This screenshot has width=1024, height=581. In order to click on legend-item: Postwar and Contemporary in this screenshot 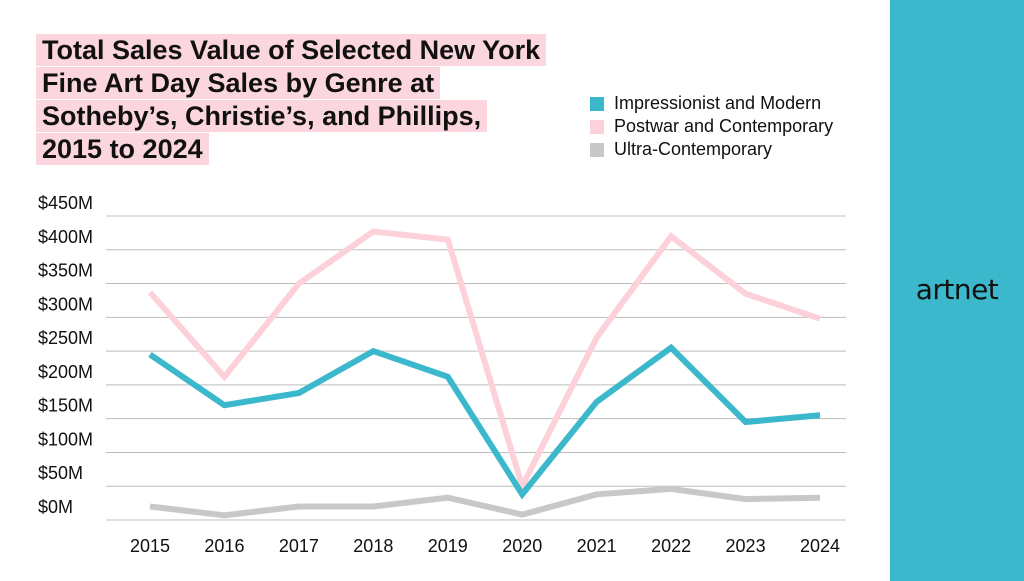, I will do `click(711, 126)`.